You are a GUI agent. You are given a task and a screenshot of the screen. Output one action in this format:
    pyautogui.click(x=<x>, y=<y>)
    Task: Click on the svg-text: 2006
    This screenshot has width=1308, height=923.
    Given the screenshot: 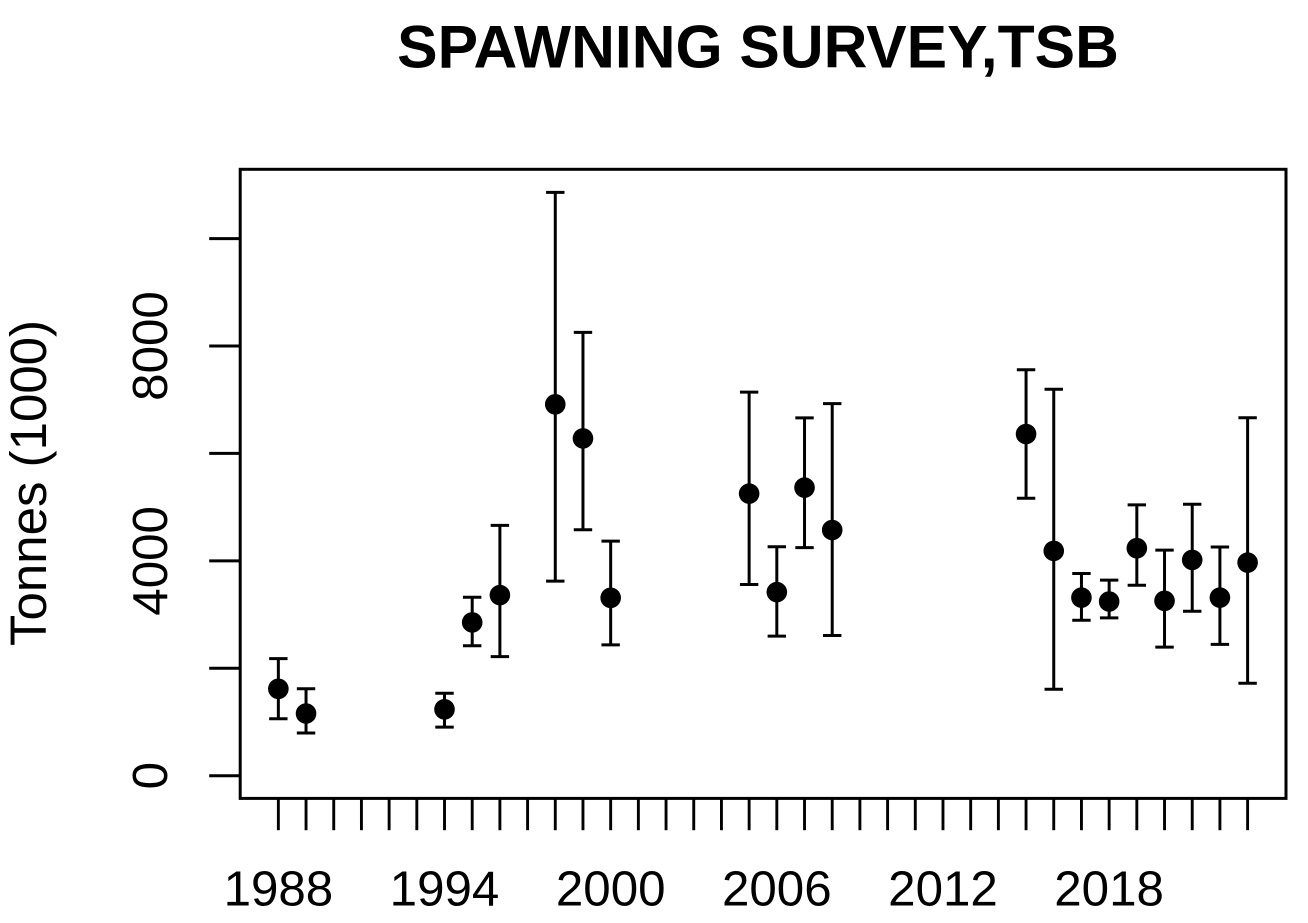 What is the action you would take?
    pyautogui.click(x=777, y=889)
    